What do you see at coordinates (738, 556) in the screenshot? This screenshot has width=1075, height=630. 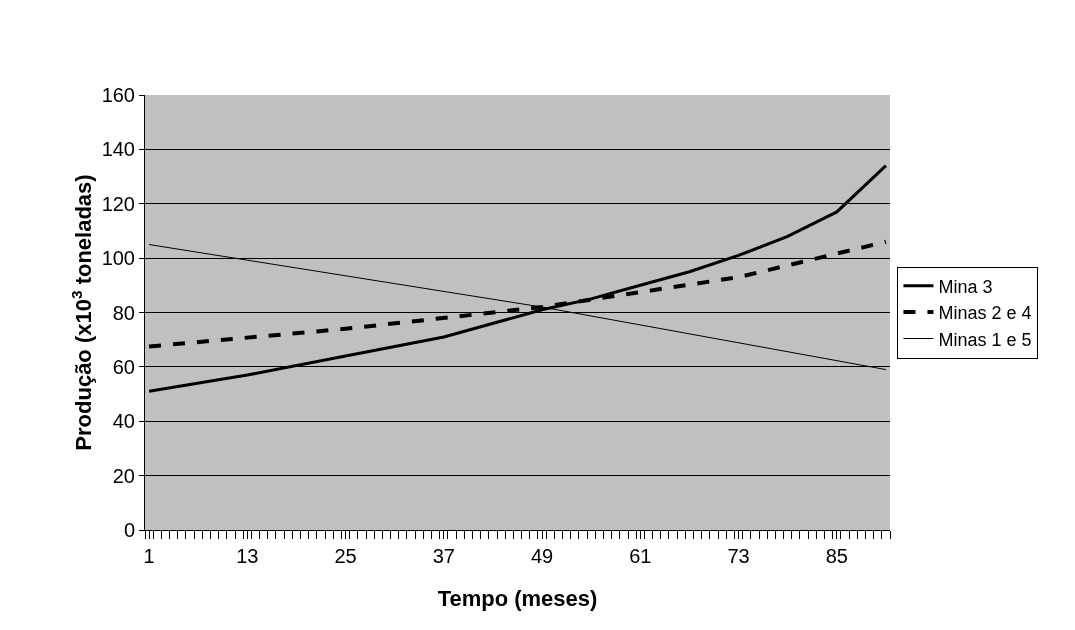 I see `x-tick-label: 73` at bounding box center [738, 556].